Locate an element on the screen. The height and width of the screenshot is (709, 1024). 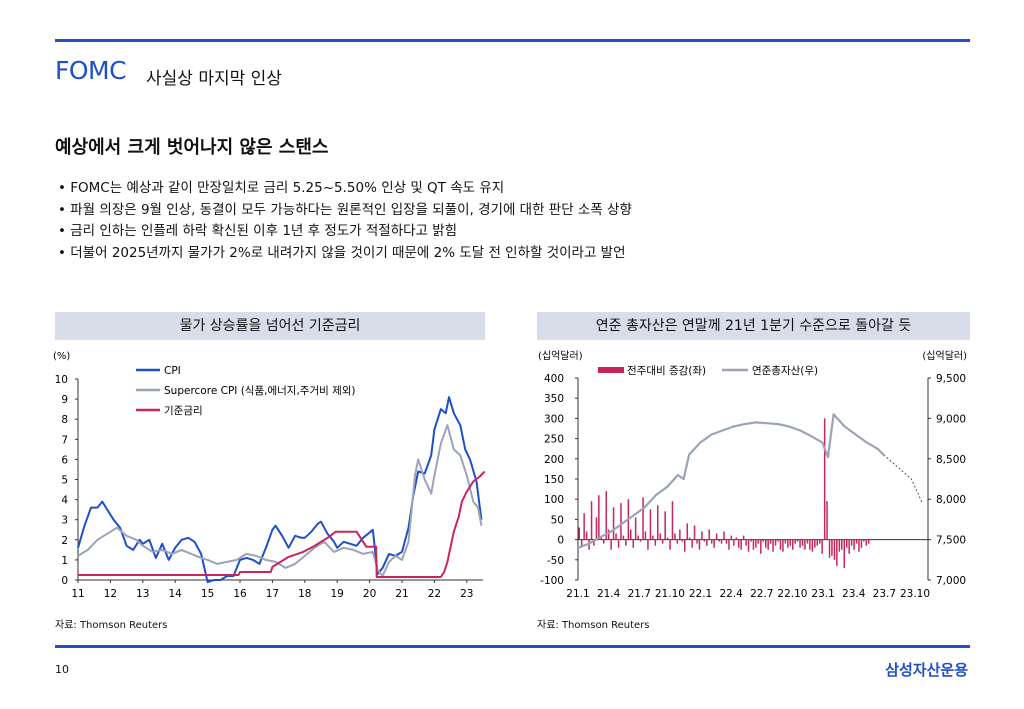
right-left-tick-label: 100 is located at coordinates (554, 500).